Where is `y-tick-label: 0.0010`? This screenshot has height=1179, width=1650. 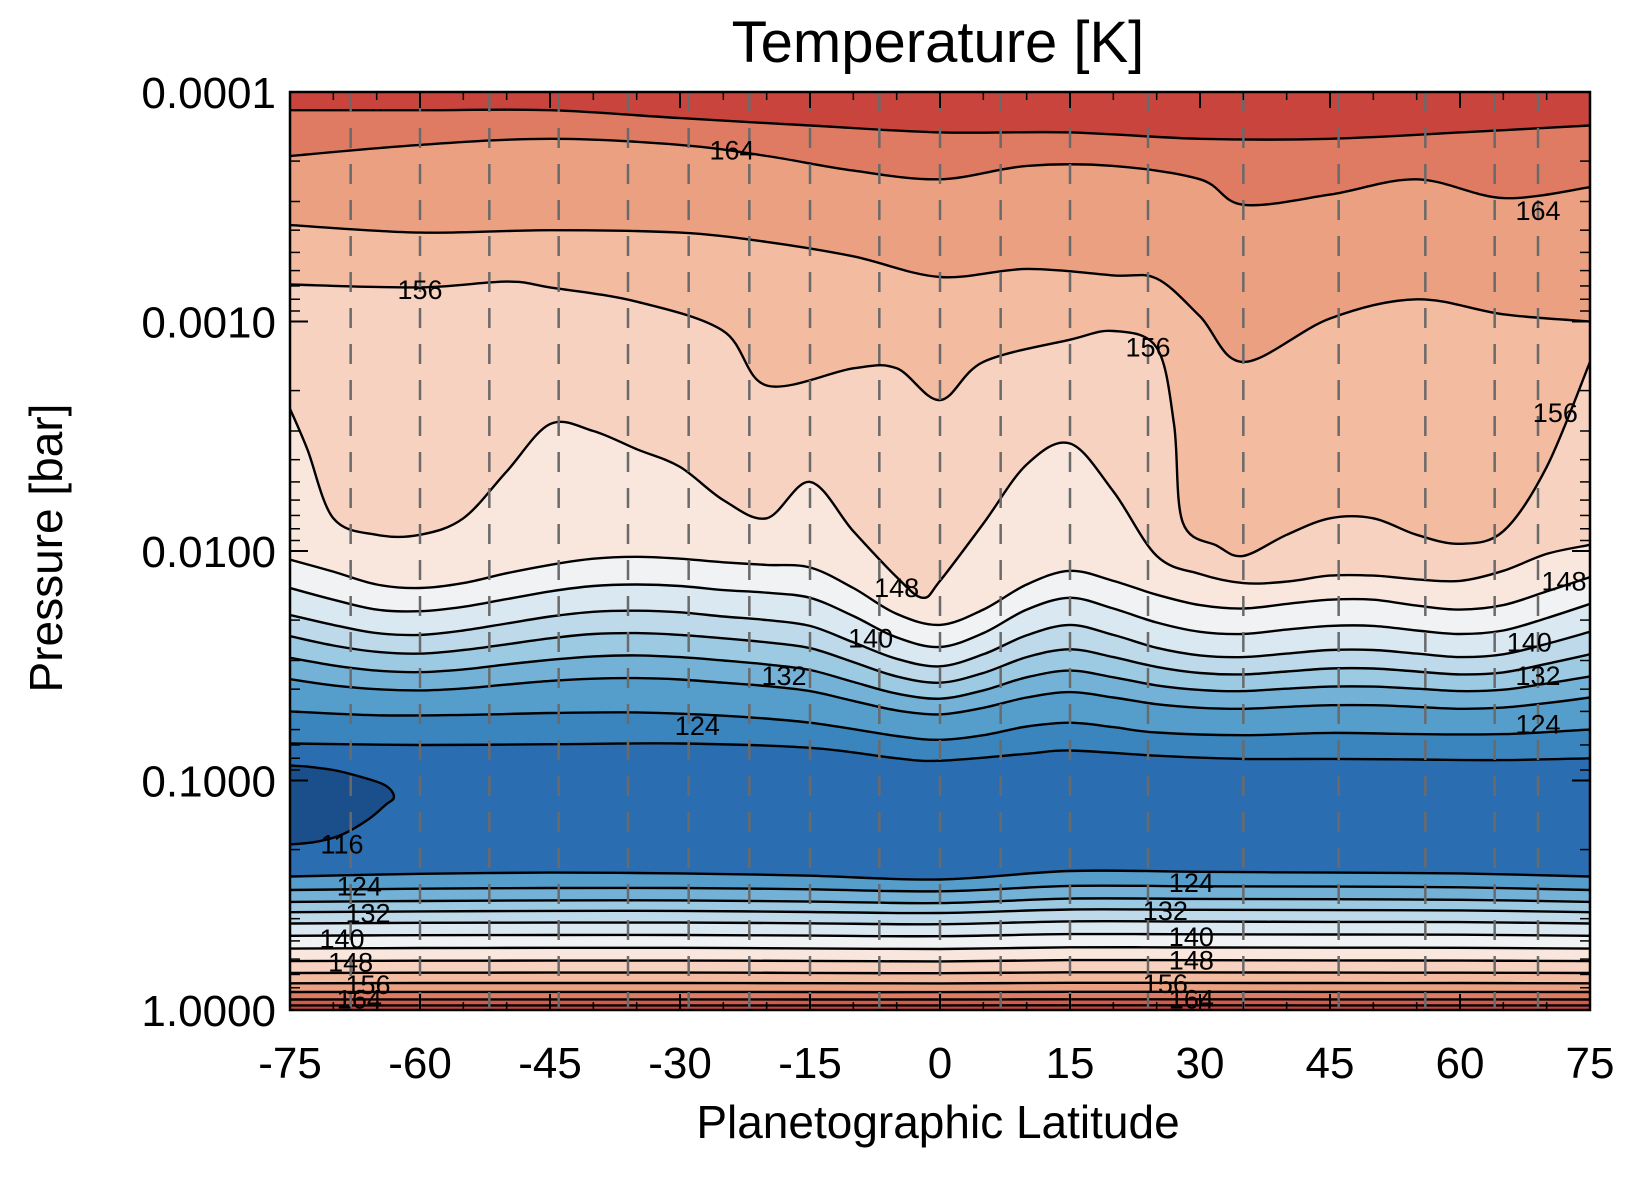 y-tick-label: 0.0010 is located at coordinates (208, 323).